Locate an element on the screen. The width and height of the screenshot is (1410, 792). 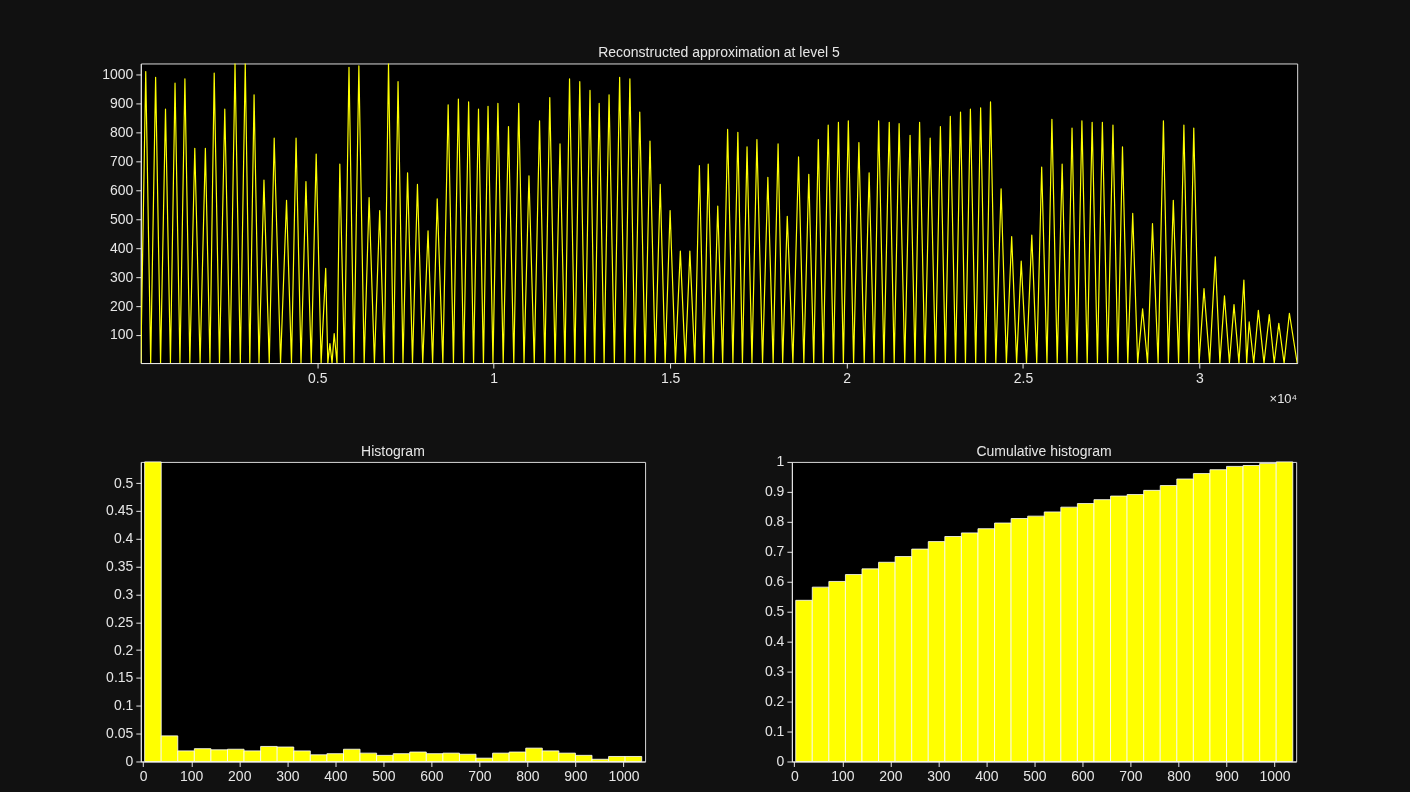
y-tick-label: 0.6 is located at coordinates (774, 581).